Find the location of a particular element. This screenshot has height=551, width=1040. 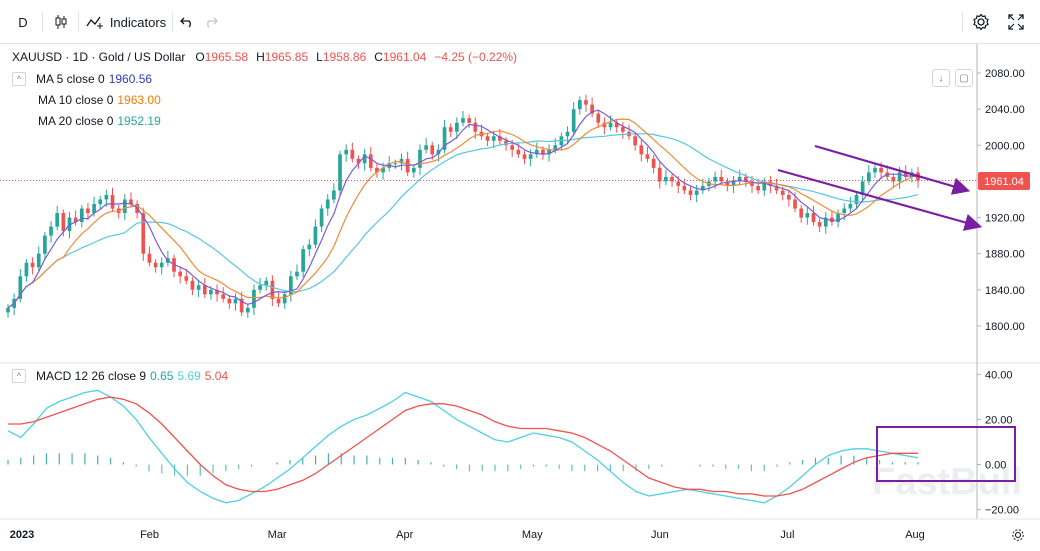

price-tick-label: 1880.00 is located at coordinates (1005, 255).